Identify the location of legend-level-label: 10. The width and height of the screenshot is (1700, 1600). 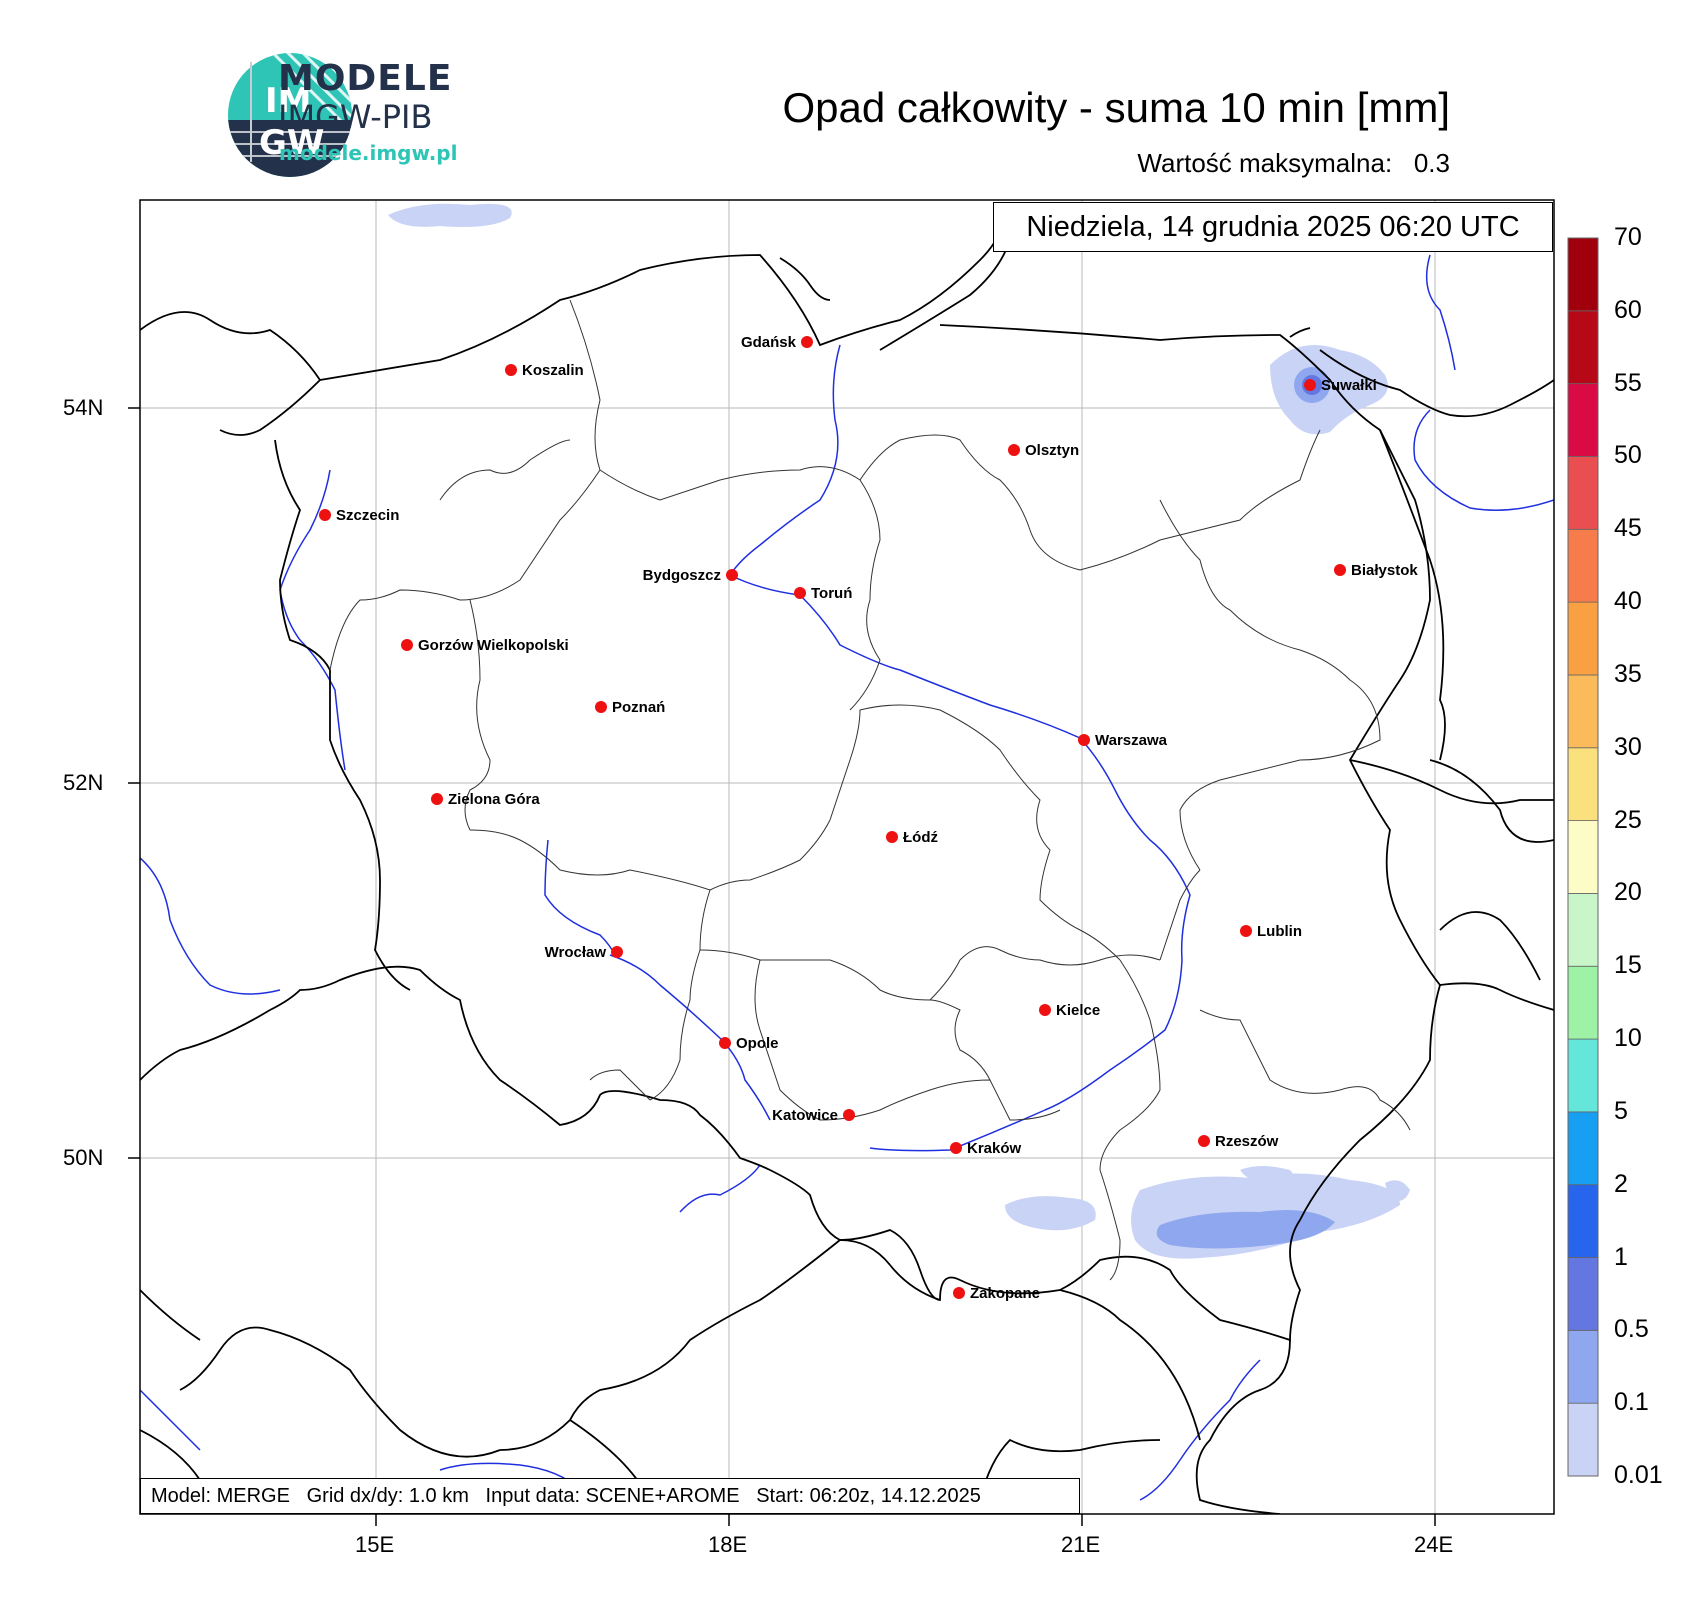
(1628, 1038).